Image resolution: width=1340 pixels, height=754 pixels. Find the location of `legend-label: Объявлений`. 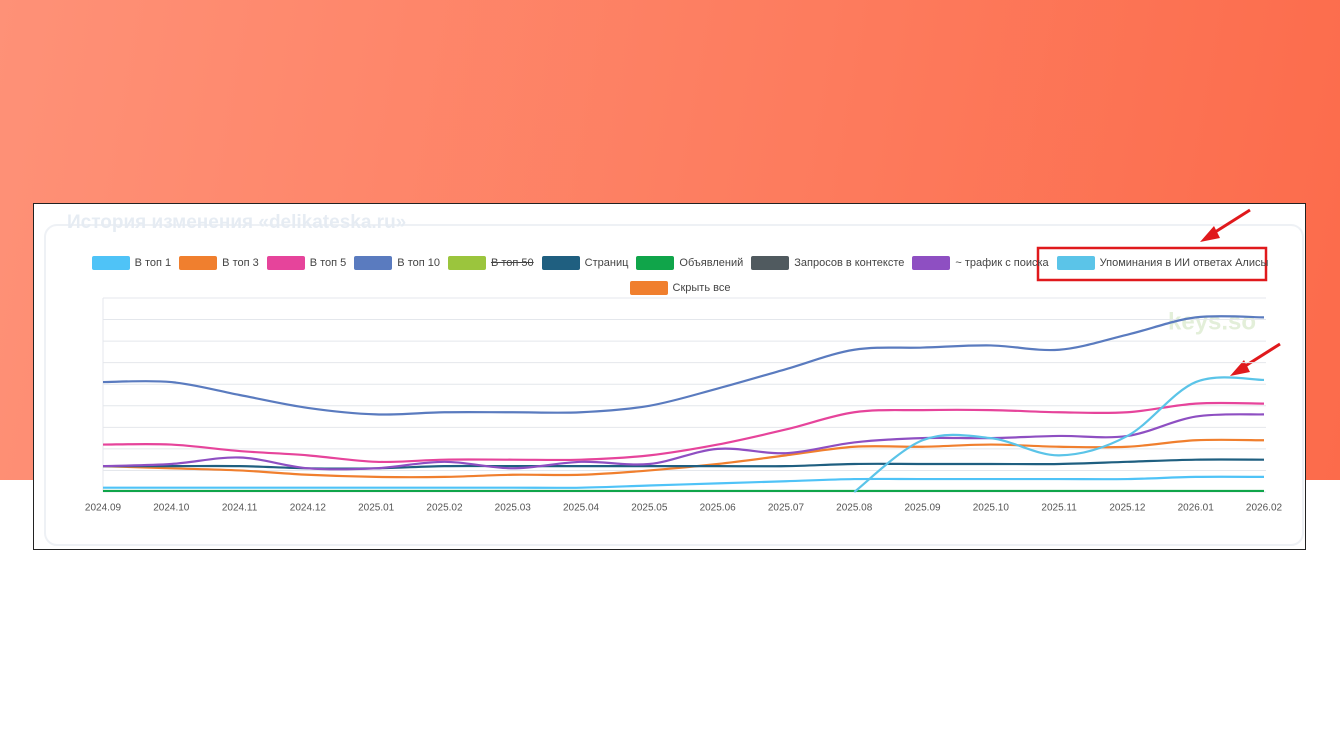

legend-label: Объявлений is located at coordinates (711, 262).